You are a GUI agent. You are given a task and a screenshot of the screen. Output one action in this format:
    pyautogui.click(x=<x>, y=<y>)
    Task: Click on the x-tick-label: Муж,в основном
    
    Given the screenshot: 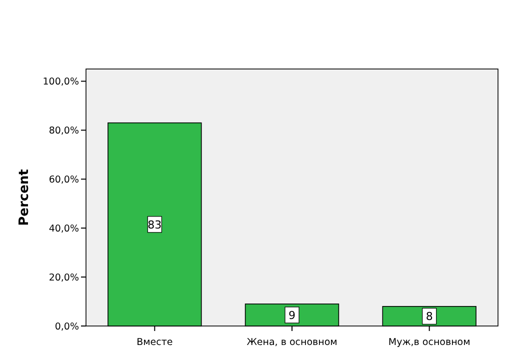 What is the action you would take?
    pyautogui.click(x=429, y=342)
    